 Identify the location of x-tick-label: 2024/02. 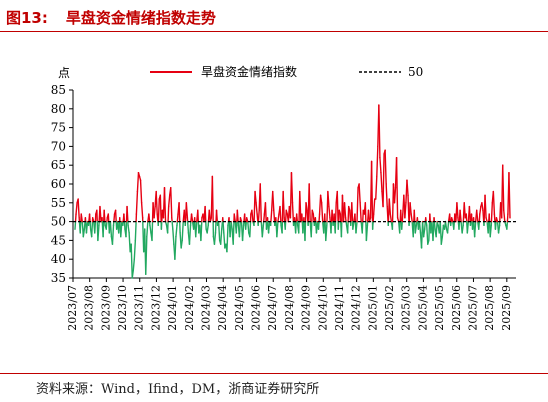
(189, 308).